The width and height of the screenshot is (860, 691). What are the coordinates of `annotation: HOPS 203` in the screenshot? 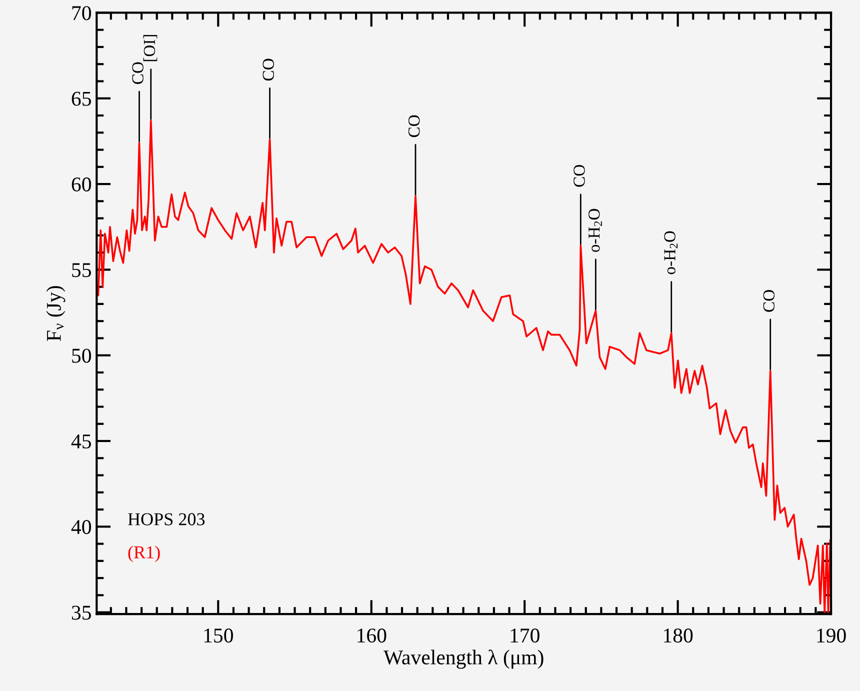 It's located at (166, 519).